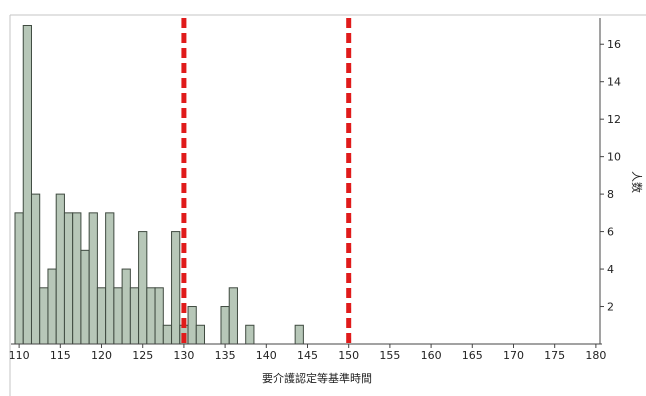 The width and height of the screenshot is (646, 396). I want to click on x-tick-label-180: 180, so click(595, 355).